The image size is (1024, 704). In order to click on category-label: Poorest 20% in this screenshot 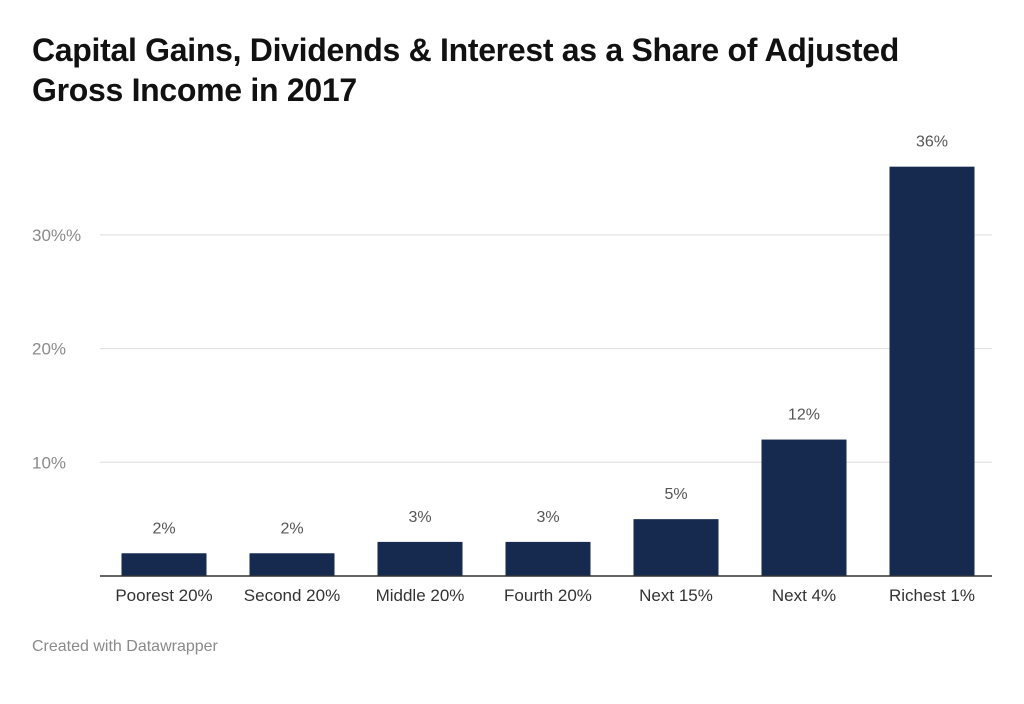, I will do `click(163, 595)`.